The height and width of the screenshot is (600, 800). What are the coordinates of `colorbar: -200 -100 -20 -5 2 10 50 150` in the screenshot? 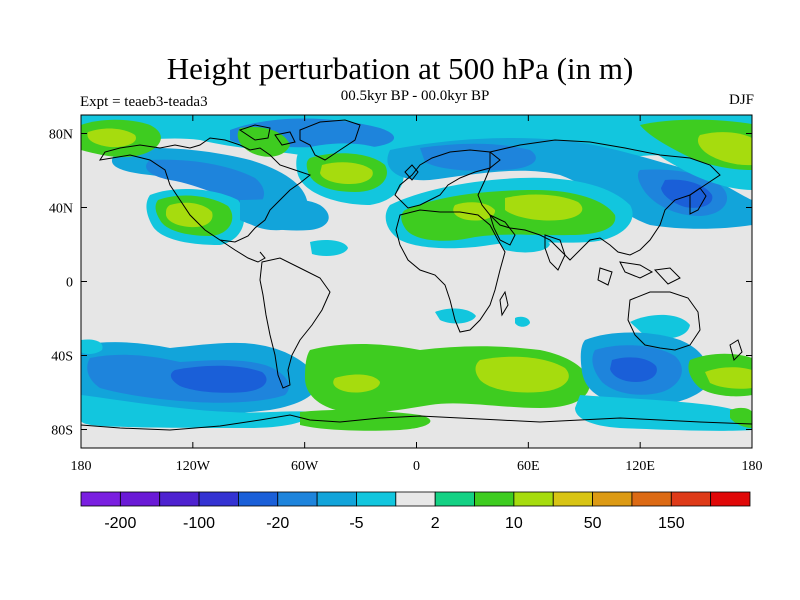 It's located at (415, 511).